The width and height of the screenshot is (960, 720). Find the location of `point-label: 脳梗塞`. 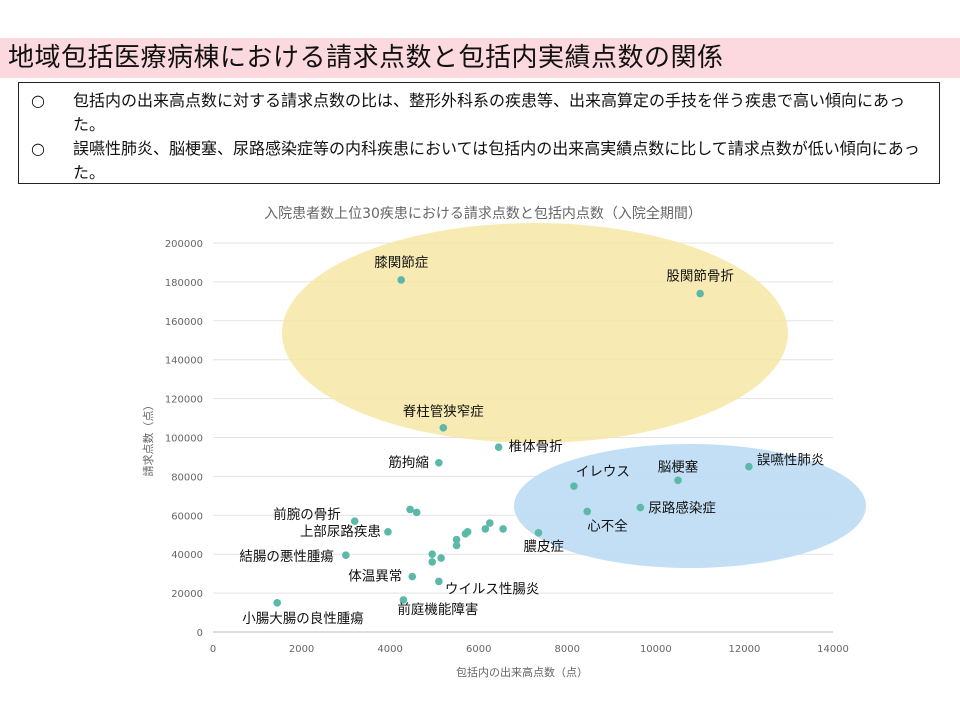

point-label: 脳梗塞 is located at coordinates (678, 466).